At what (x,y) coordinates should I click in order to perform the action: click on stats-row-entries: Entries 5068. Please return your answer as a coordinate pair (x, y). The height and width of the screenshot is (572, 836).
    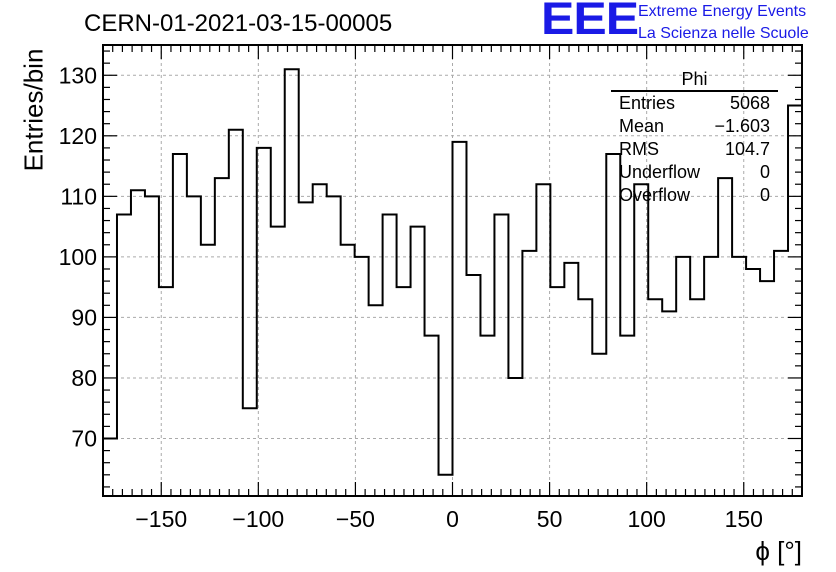
    Looking at the image, I should click on (694, 103).